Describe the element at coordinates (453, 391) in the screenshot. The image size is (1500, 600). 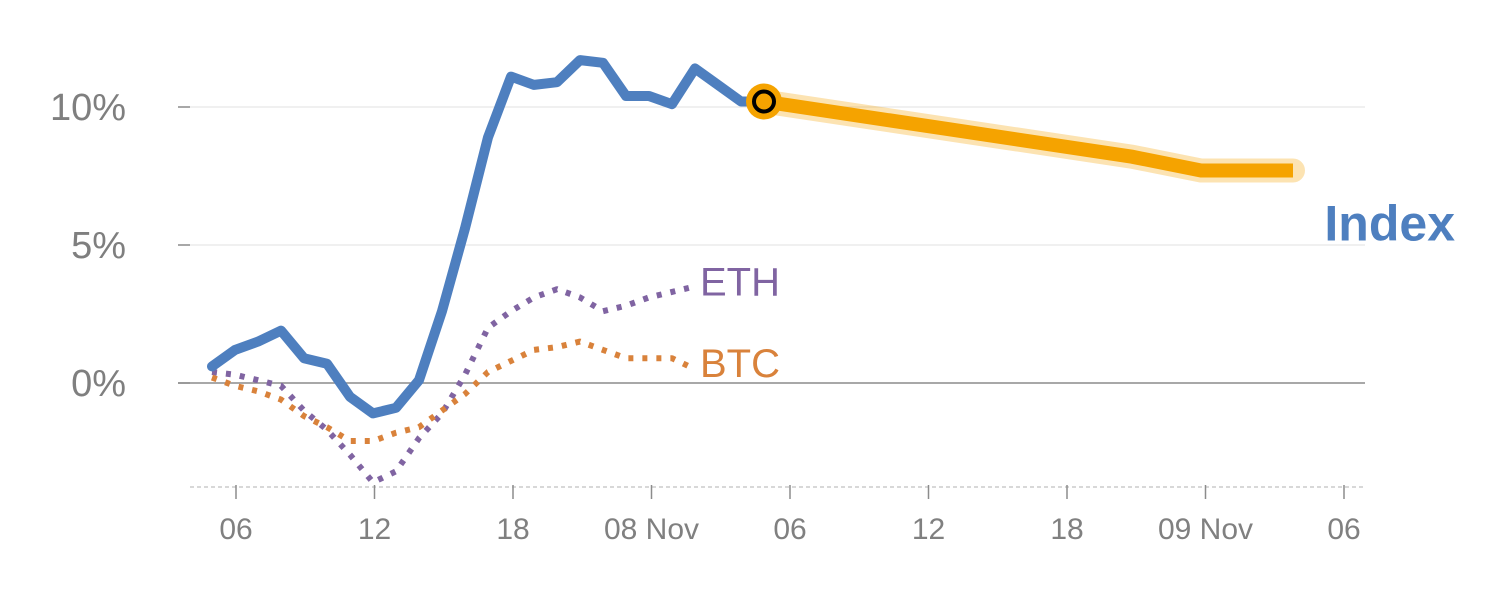
I see `series-line-btc` at that location.